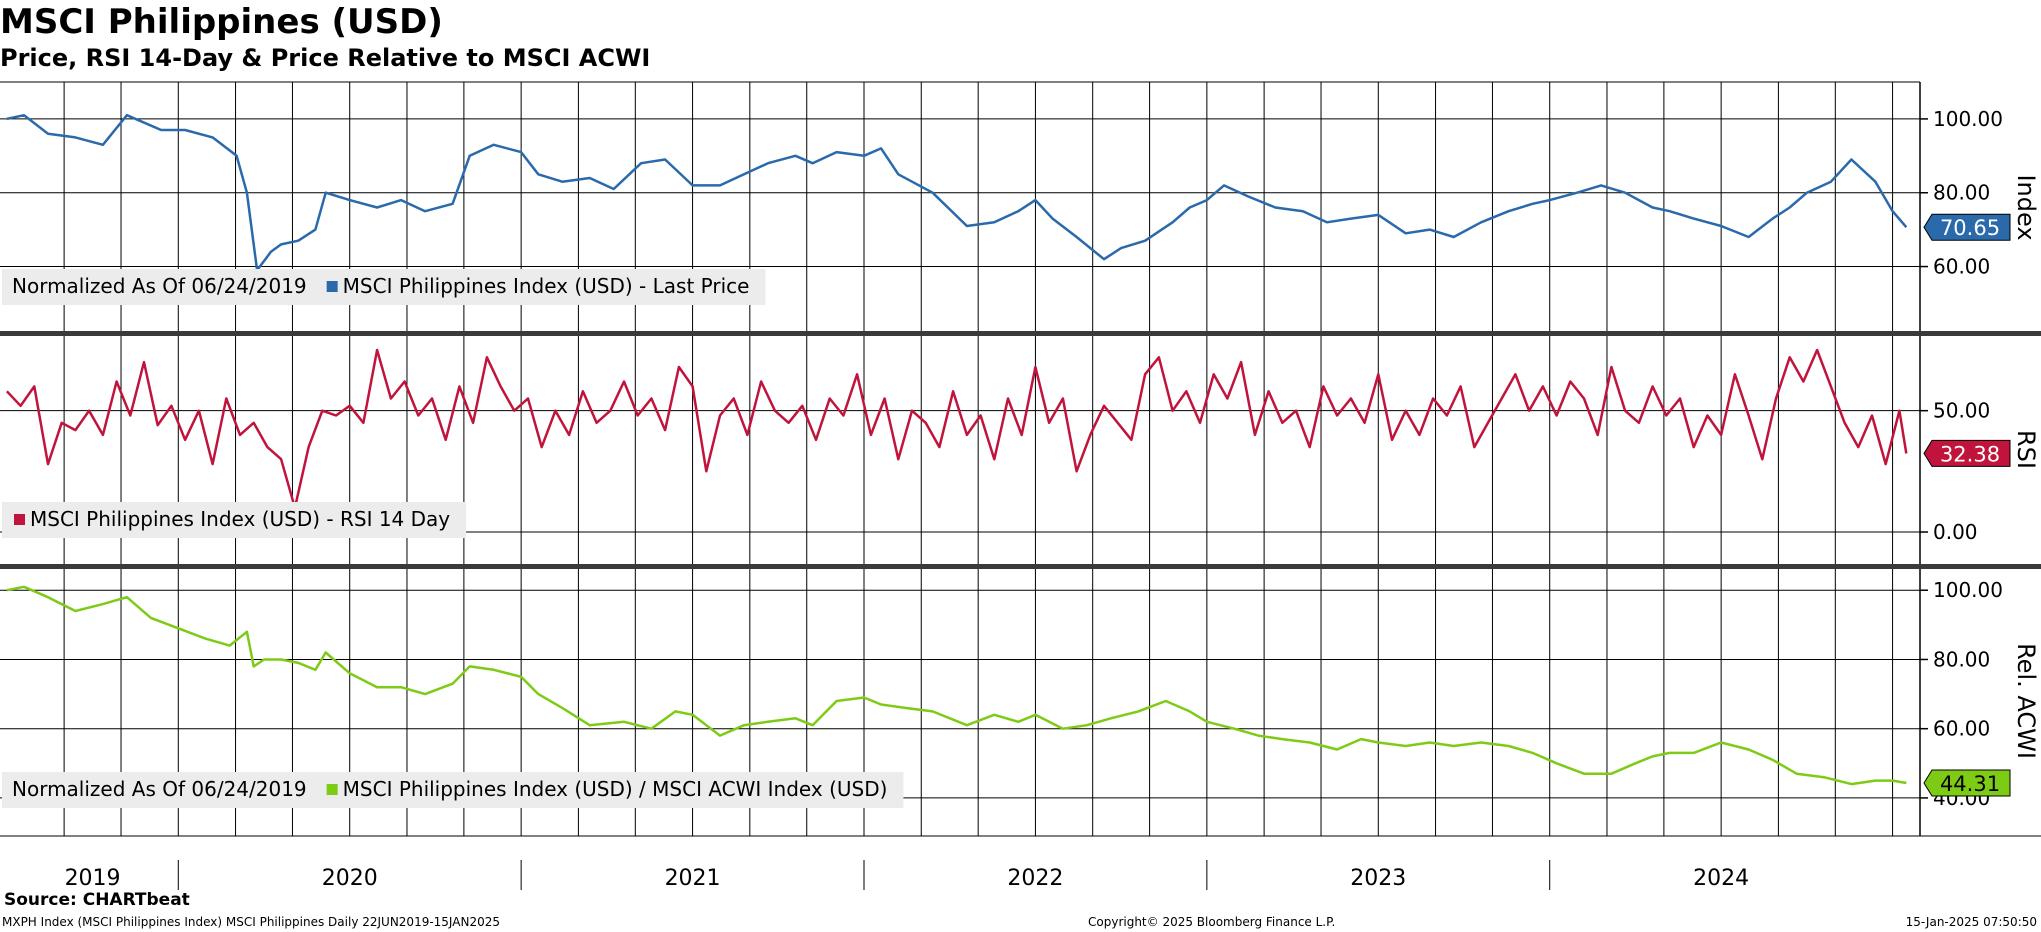 This screenshot has height=932, width=2041. What do you see at coordinates (2026, 449) in the screenshot?
I see `y-axis-title: RSI` at bounding box center [2026, 449].